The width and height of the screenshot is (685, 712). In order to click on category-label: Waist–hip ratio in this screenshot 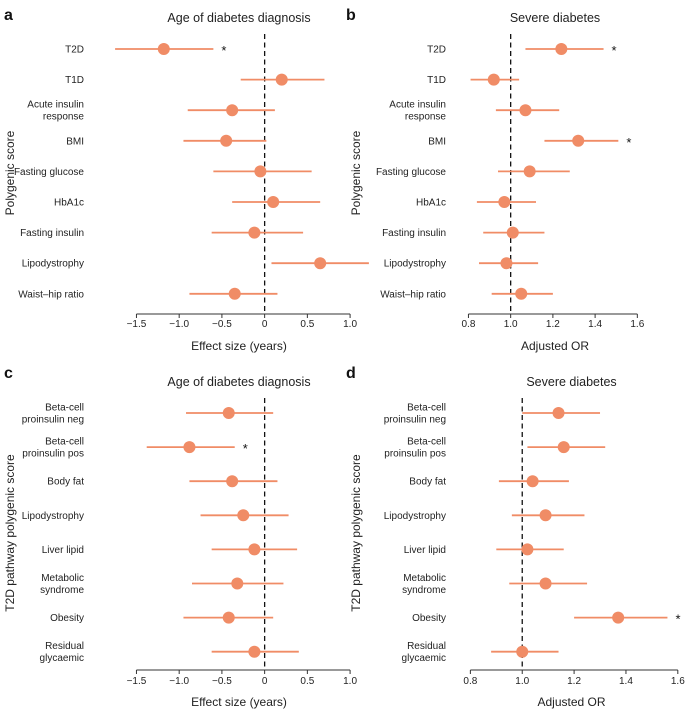, I will do `click(51, 294)`.